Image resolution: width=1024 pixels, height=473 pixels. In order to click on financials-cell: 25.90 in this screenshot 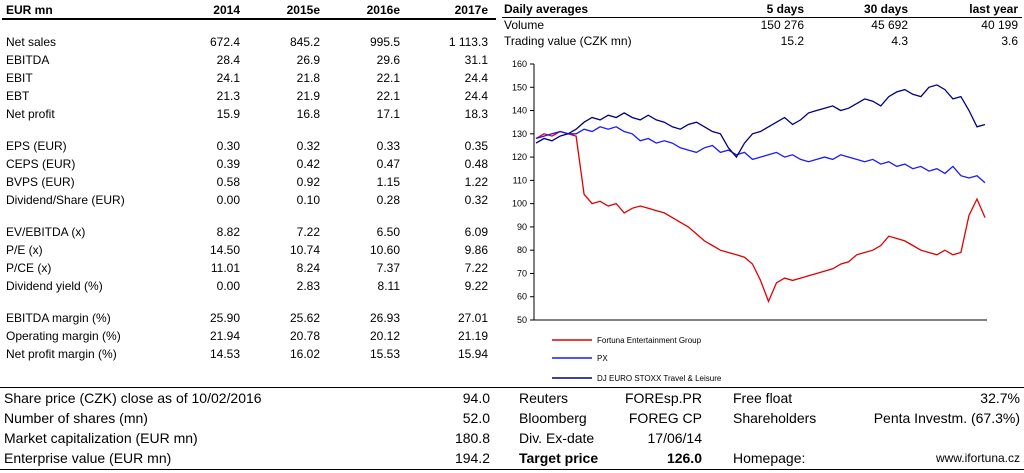, I will do `click(224, 318)`.